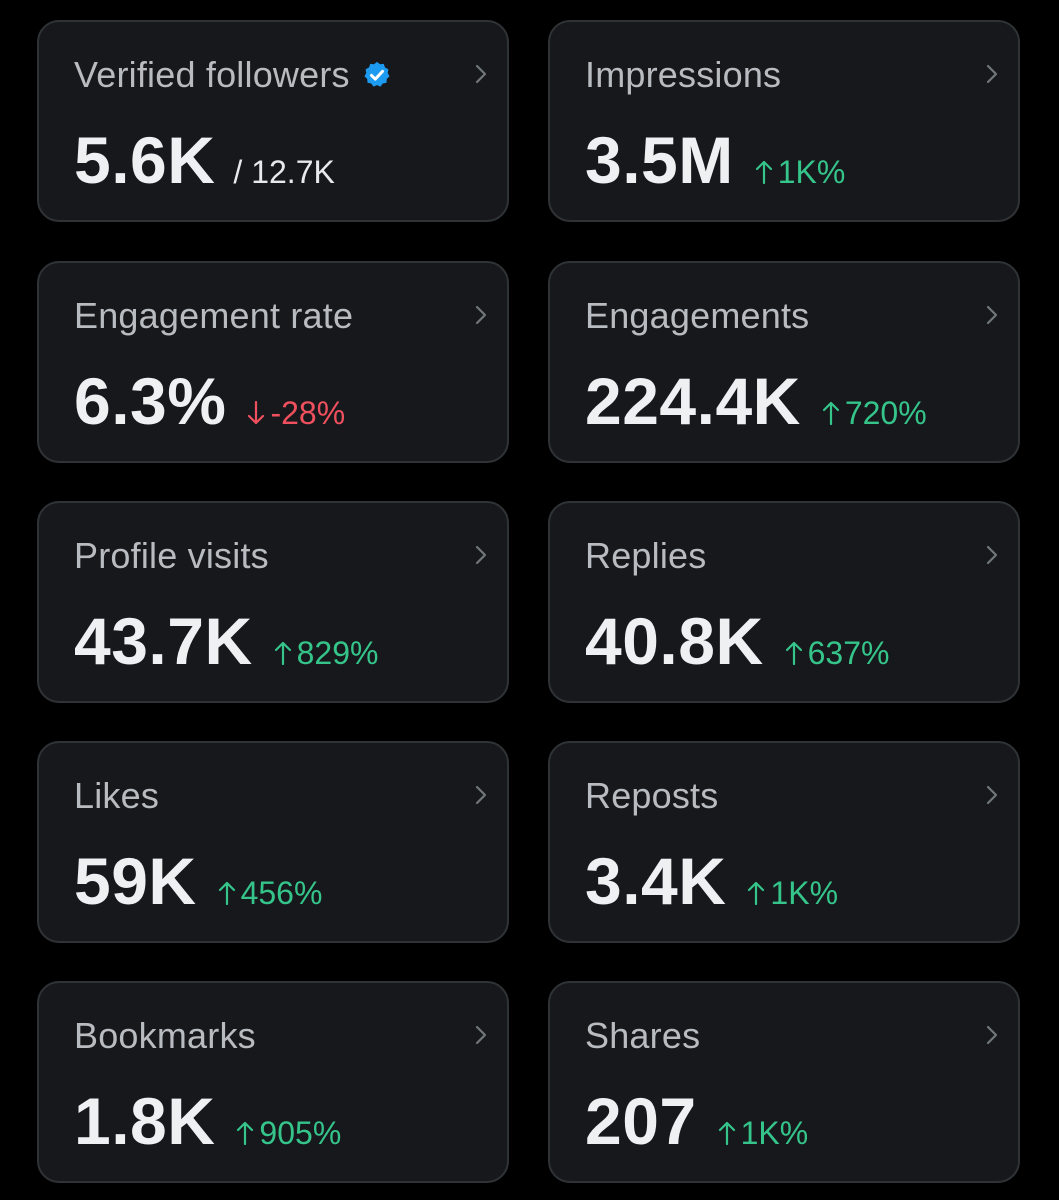  I want to click on metric-card-engagement-rate: Engagement rate 6.3% -28%, so click(273, 362).